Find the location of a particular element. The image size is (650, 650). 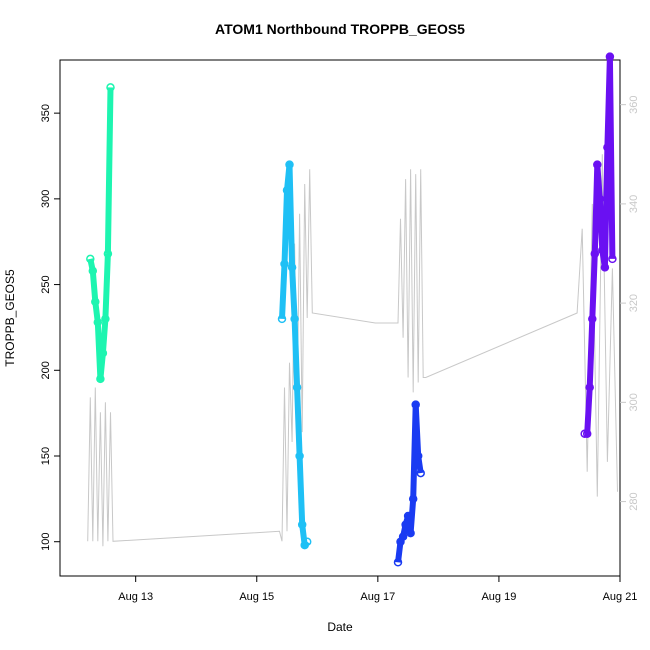

y-tick-label-left: 250 is located at coordinates (46, 284).